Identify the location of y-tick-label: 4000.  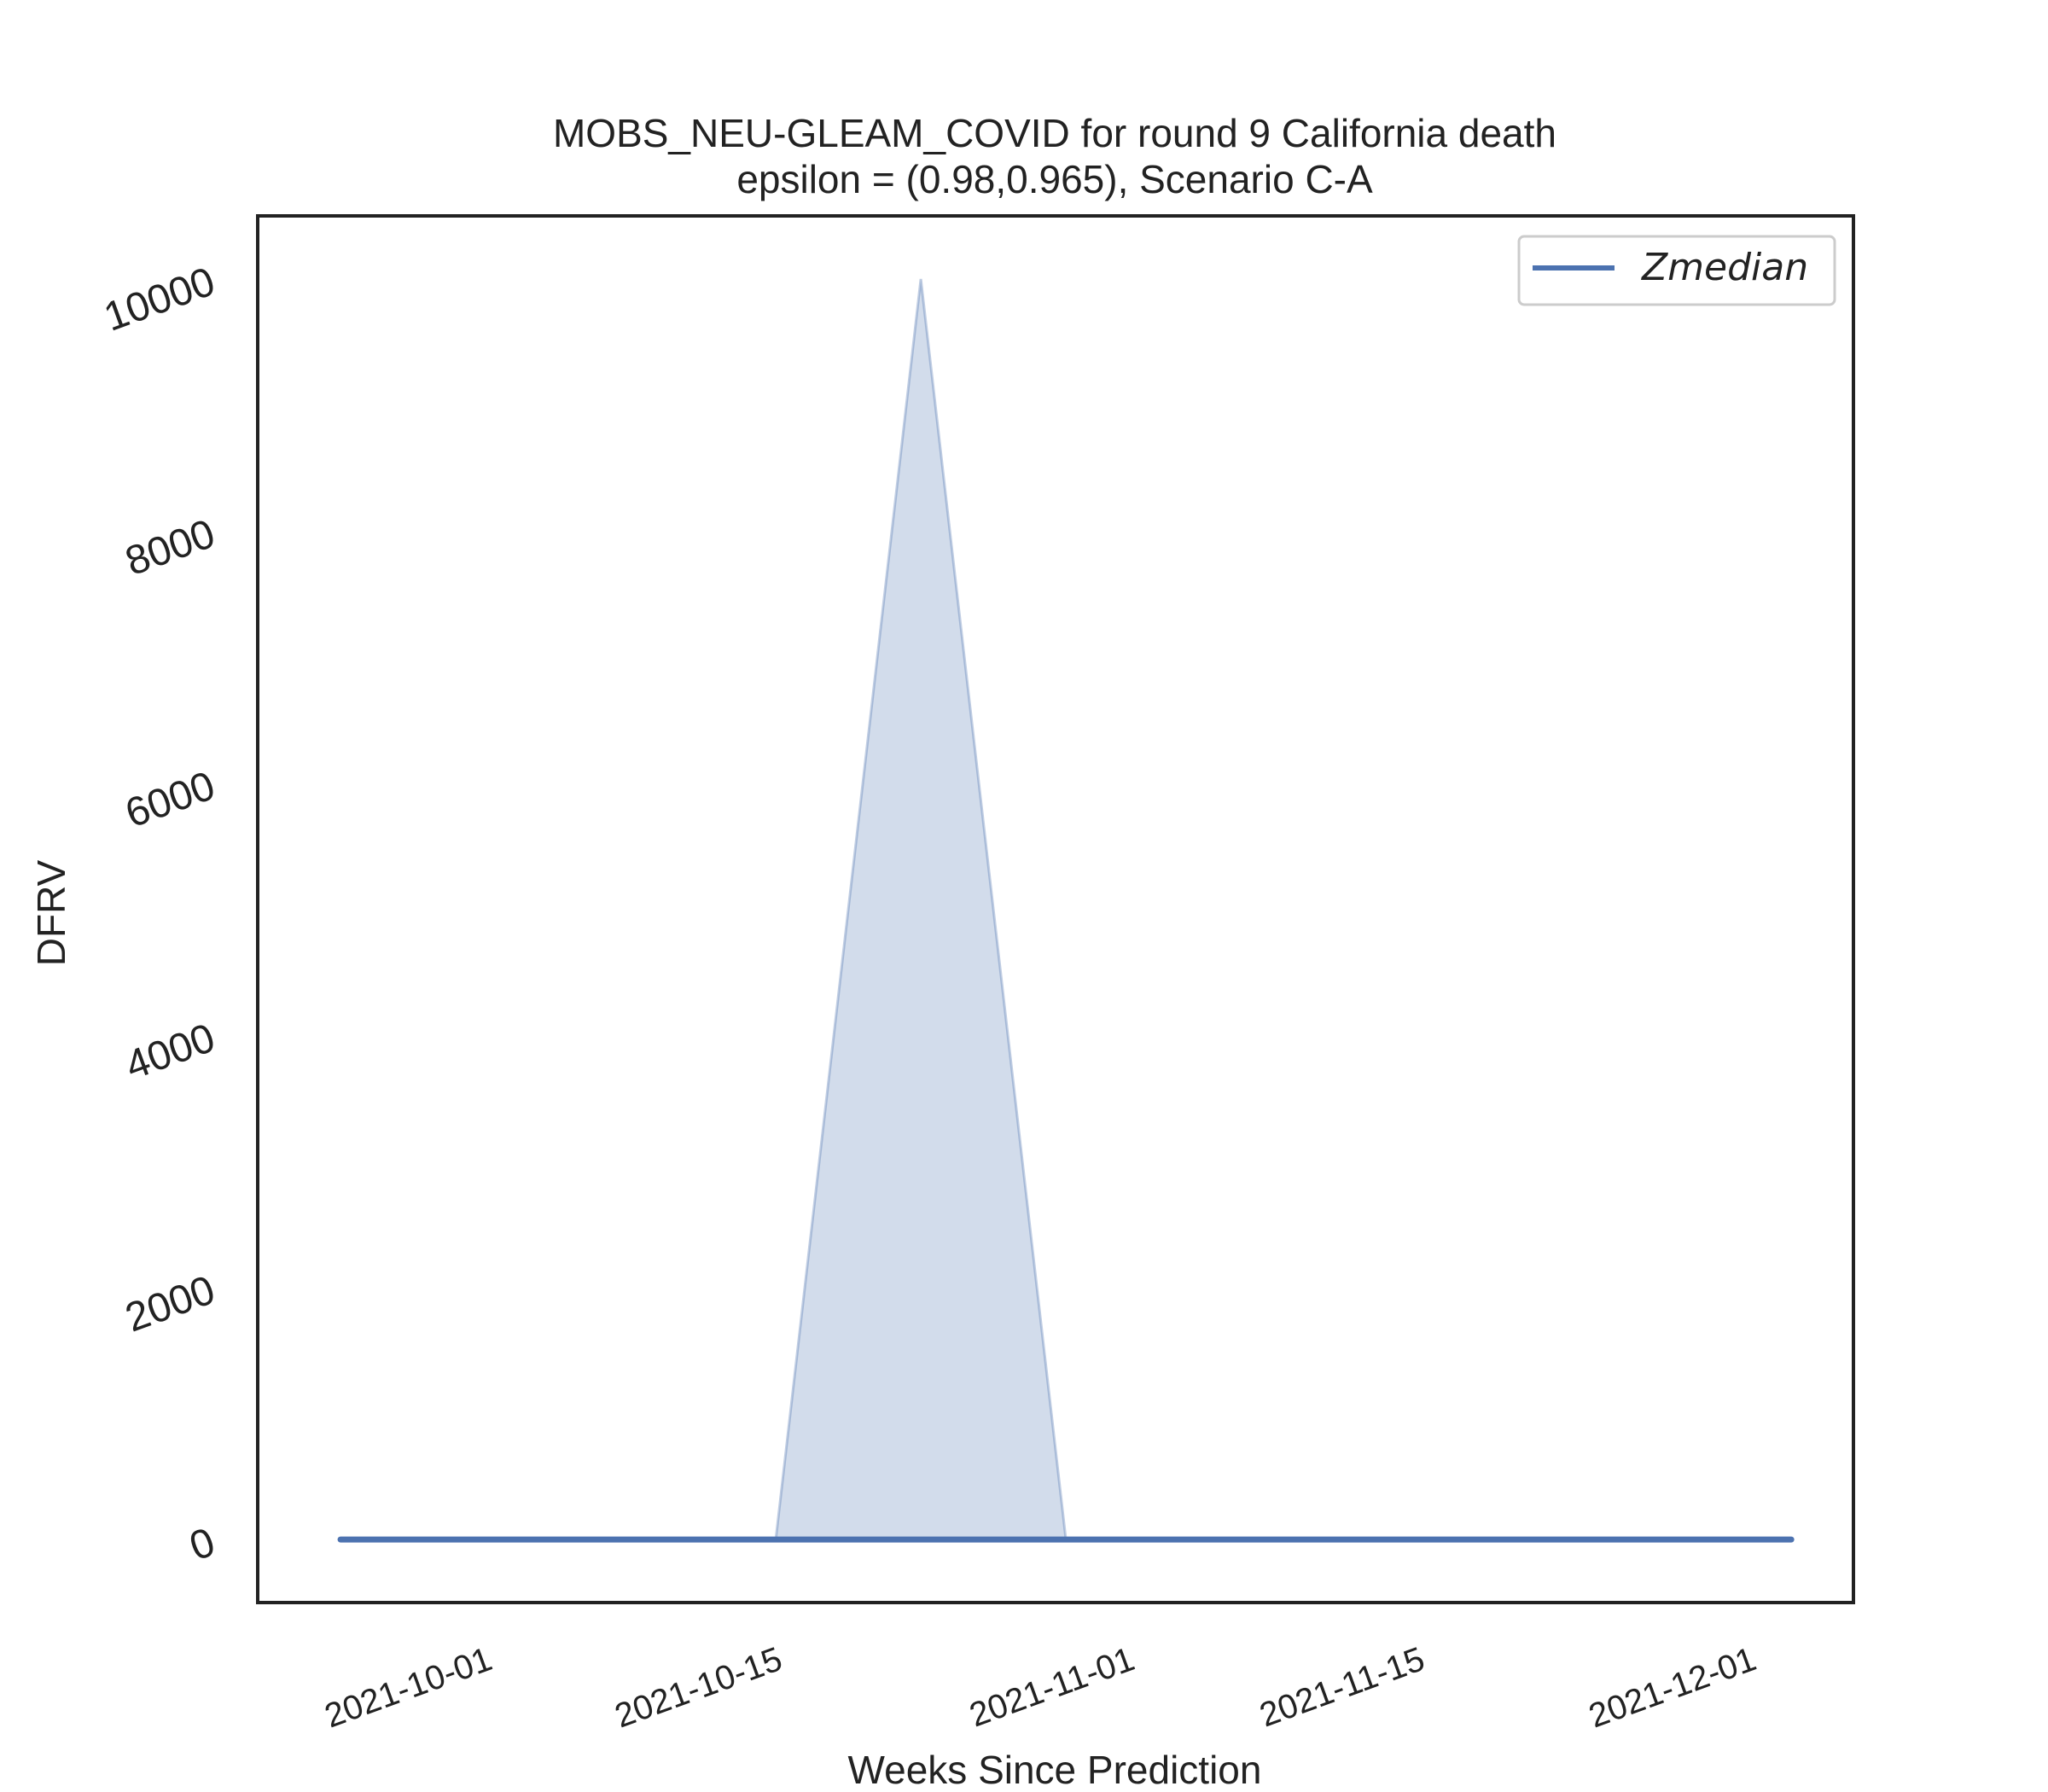
(169, 1052).